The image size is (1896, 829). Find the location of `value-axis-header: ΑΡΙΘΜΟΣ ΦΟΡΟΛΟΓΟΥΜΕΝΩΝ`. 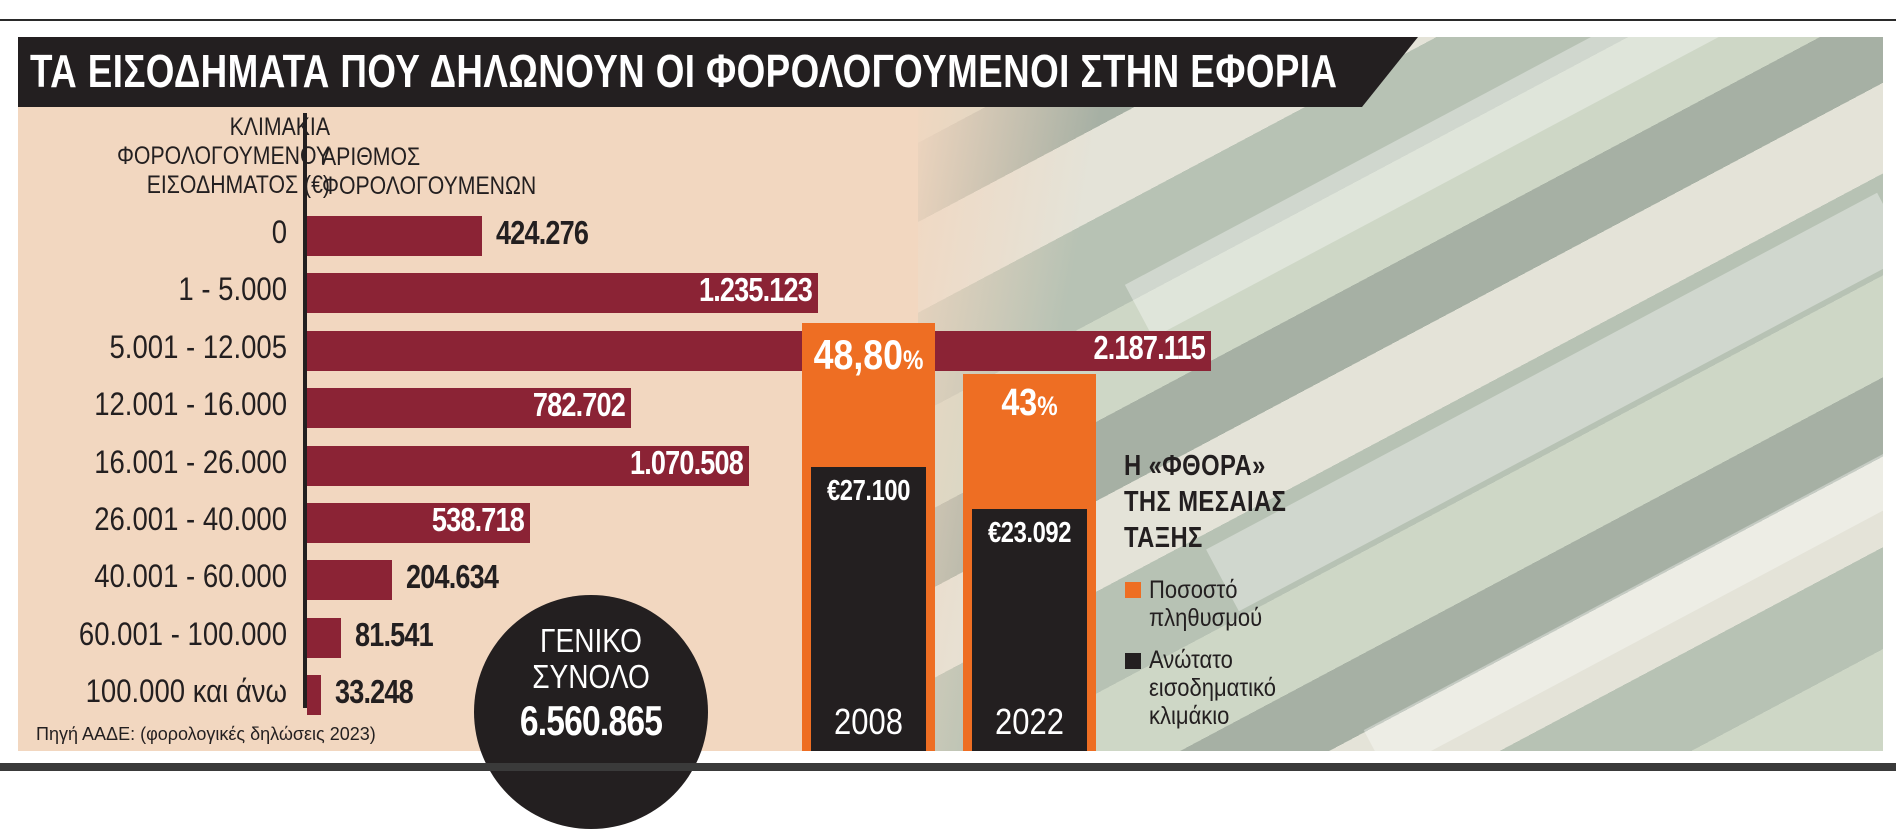

value-axis-header: ΑΡΙΘΜΟΣ ΦΟΡΟΛΟΓΟΥΜΕΝΩΝ is located at coordinates (429, 171).